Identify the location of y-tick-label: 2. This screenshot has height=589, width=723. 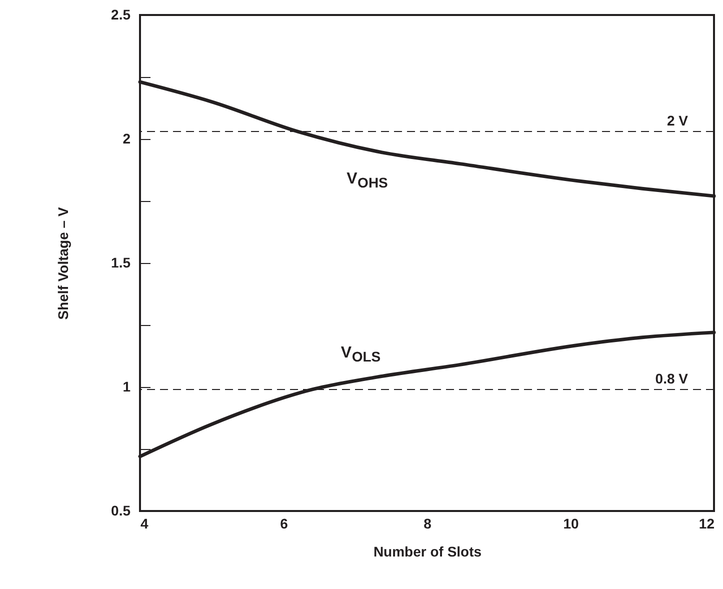
(126, 138).